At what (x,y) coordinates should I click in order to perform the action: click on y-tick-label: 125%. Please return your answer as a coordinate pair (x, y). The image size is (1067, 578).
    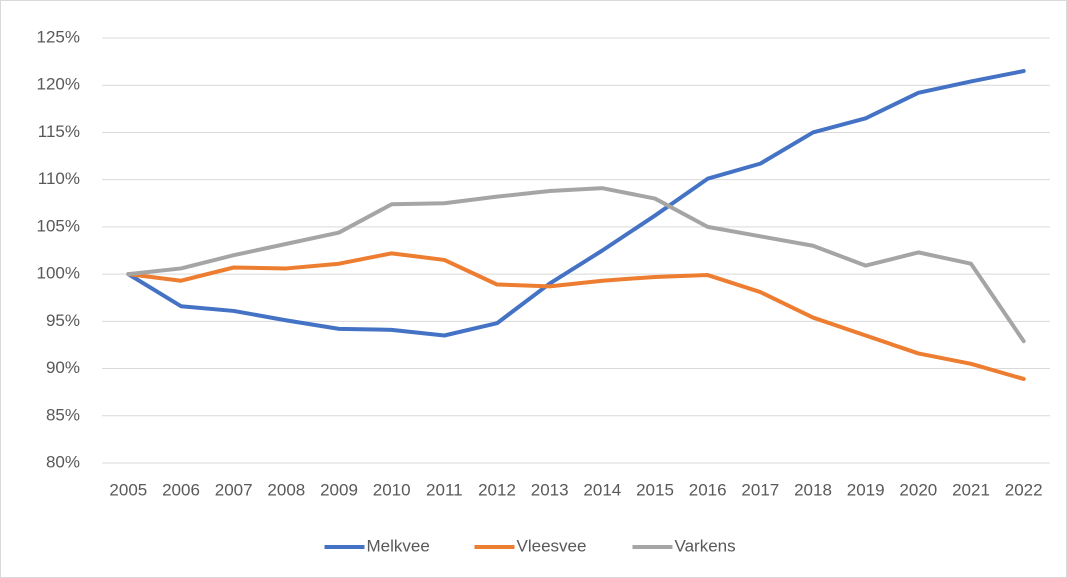
    Looking at the image, I should click on (58, 36).